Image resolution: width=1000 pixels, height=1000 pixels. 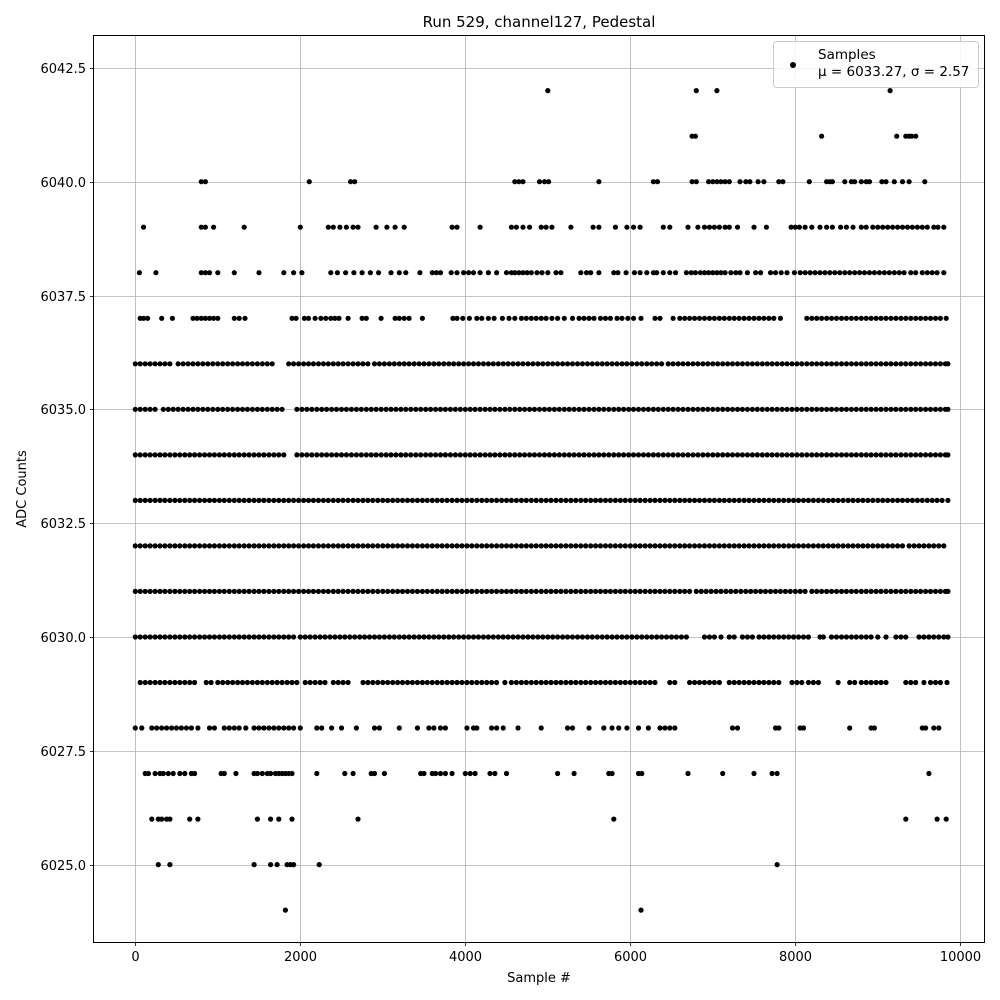 What do you see at coordinates (893, 72) in the screenshot?
I see `legend-stats-label: μ = 6033.27, σ = 2.57` at bounding box center [893, 72].